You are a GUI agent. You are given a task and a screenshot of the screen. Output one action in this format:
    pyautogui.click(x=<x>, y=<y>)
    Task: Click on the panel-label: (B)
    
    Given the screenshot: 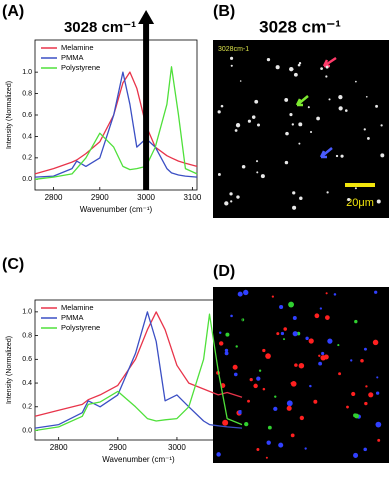 What is the action you would take?
    pyautogui.click(x=224, y=11)
    